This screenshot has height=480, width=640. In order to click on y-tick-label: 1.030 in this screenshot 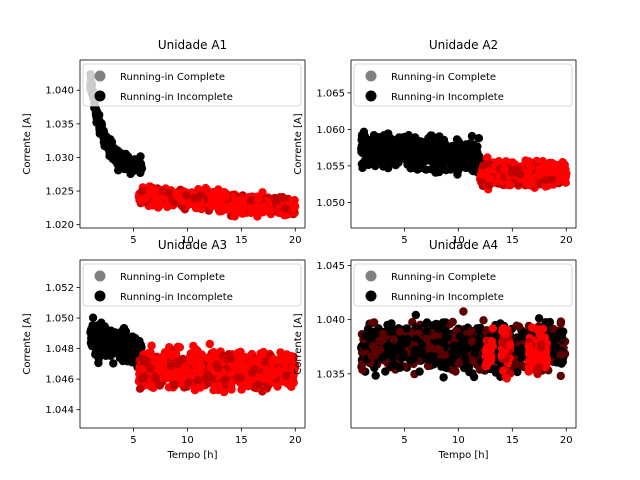, I will do `click(59, 158)`.